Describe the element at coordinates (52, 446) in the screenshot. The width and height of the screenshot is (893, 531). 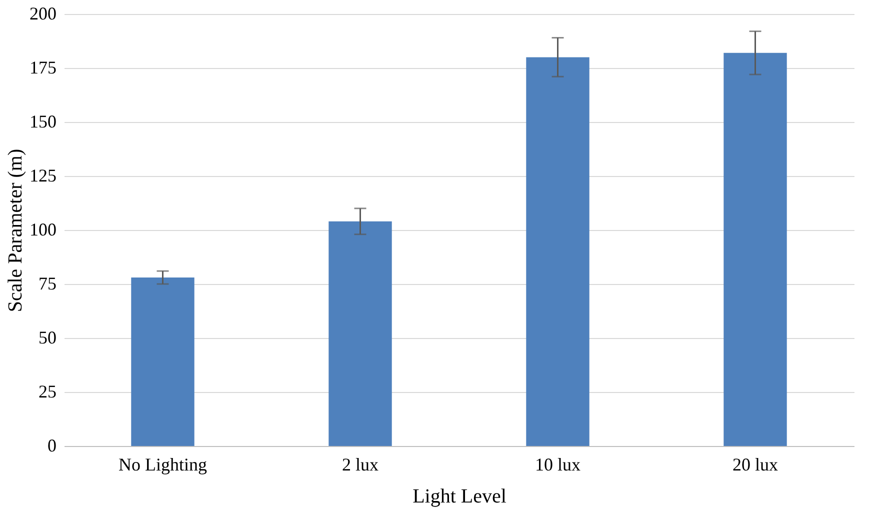
I see `y-tick-label: 0` at that location.